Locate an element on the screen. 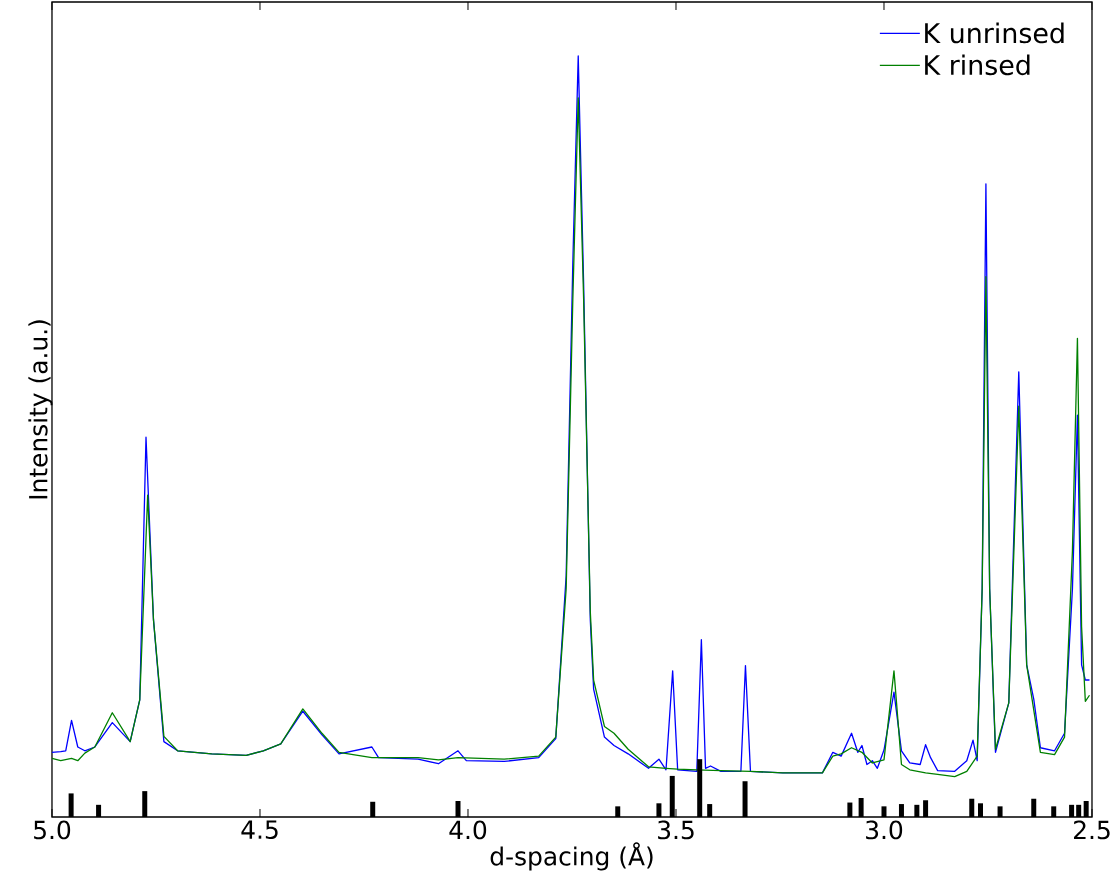  x-tick-label: 3.0 is located at coordinates (884, 830).